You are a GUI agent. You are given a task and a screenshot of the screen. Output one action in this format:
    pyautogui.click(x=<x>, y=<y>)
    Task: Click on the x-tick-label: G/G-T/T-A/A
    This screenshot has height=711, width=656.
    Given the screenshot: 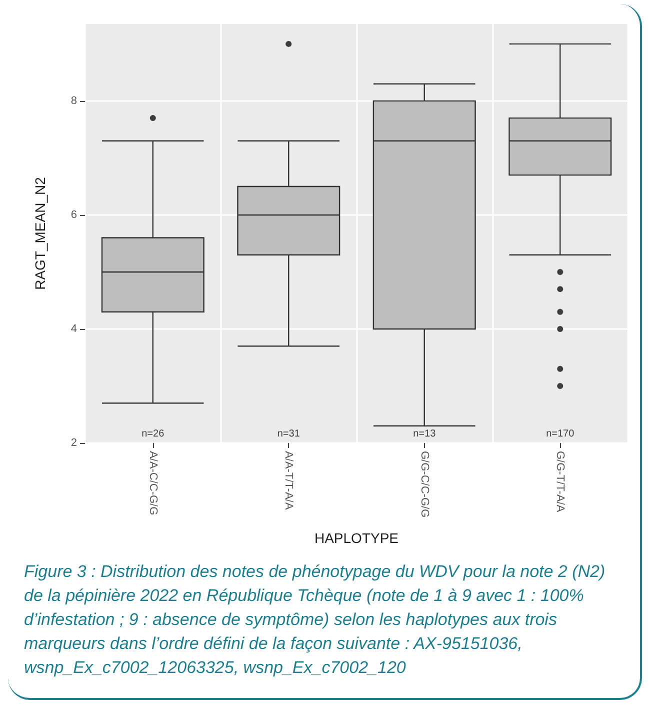 What is the action you would take?
    pyautogui.click(x=560, y=482)
    